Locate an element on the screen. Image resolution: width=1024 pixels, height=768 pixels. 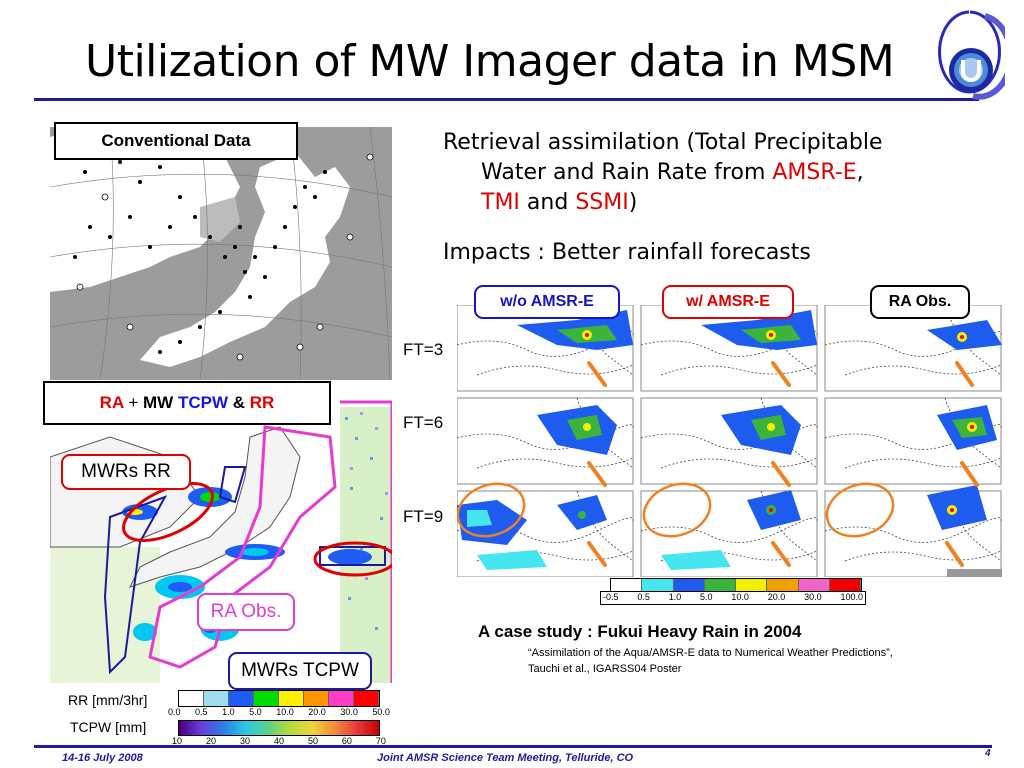
bullet-retrieval-line2: Water and Rain Rate from AMSR-E, is located at coordinates (713, 173).